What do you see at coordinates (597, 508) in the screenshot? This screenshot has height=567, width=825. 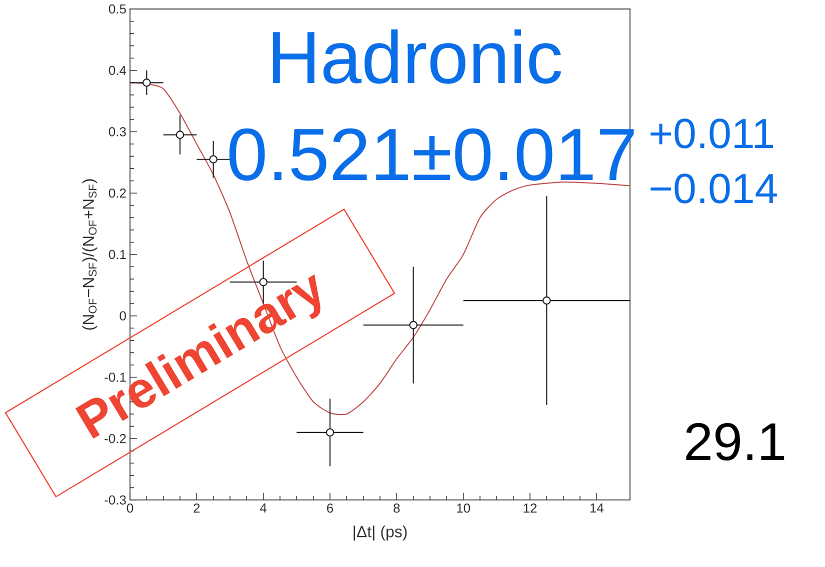 I see `x-tick-label: 14` at bounding box center [597, 508].